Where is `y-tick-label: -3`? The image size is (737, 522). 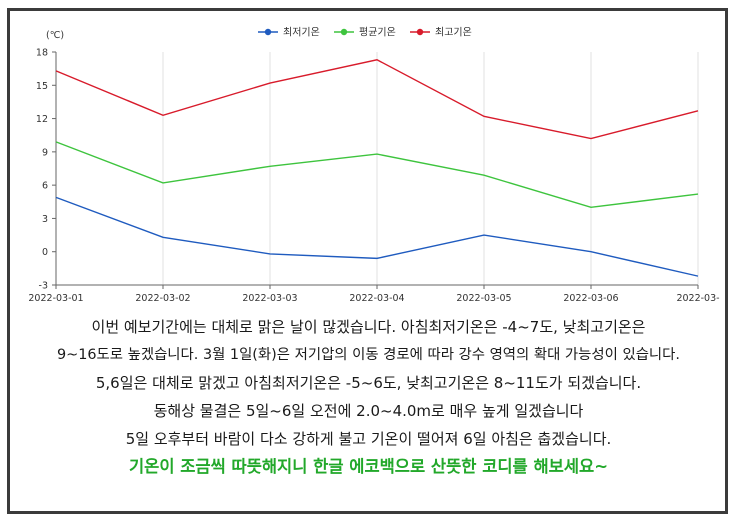 y-tick-label: -3 is located at coordinates (43, 286).